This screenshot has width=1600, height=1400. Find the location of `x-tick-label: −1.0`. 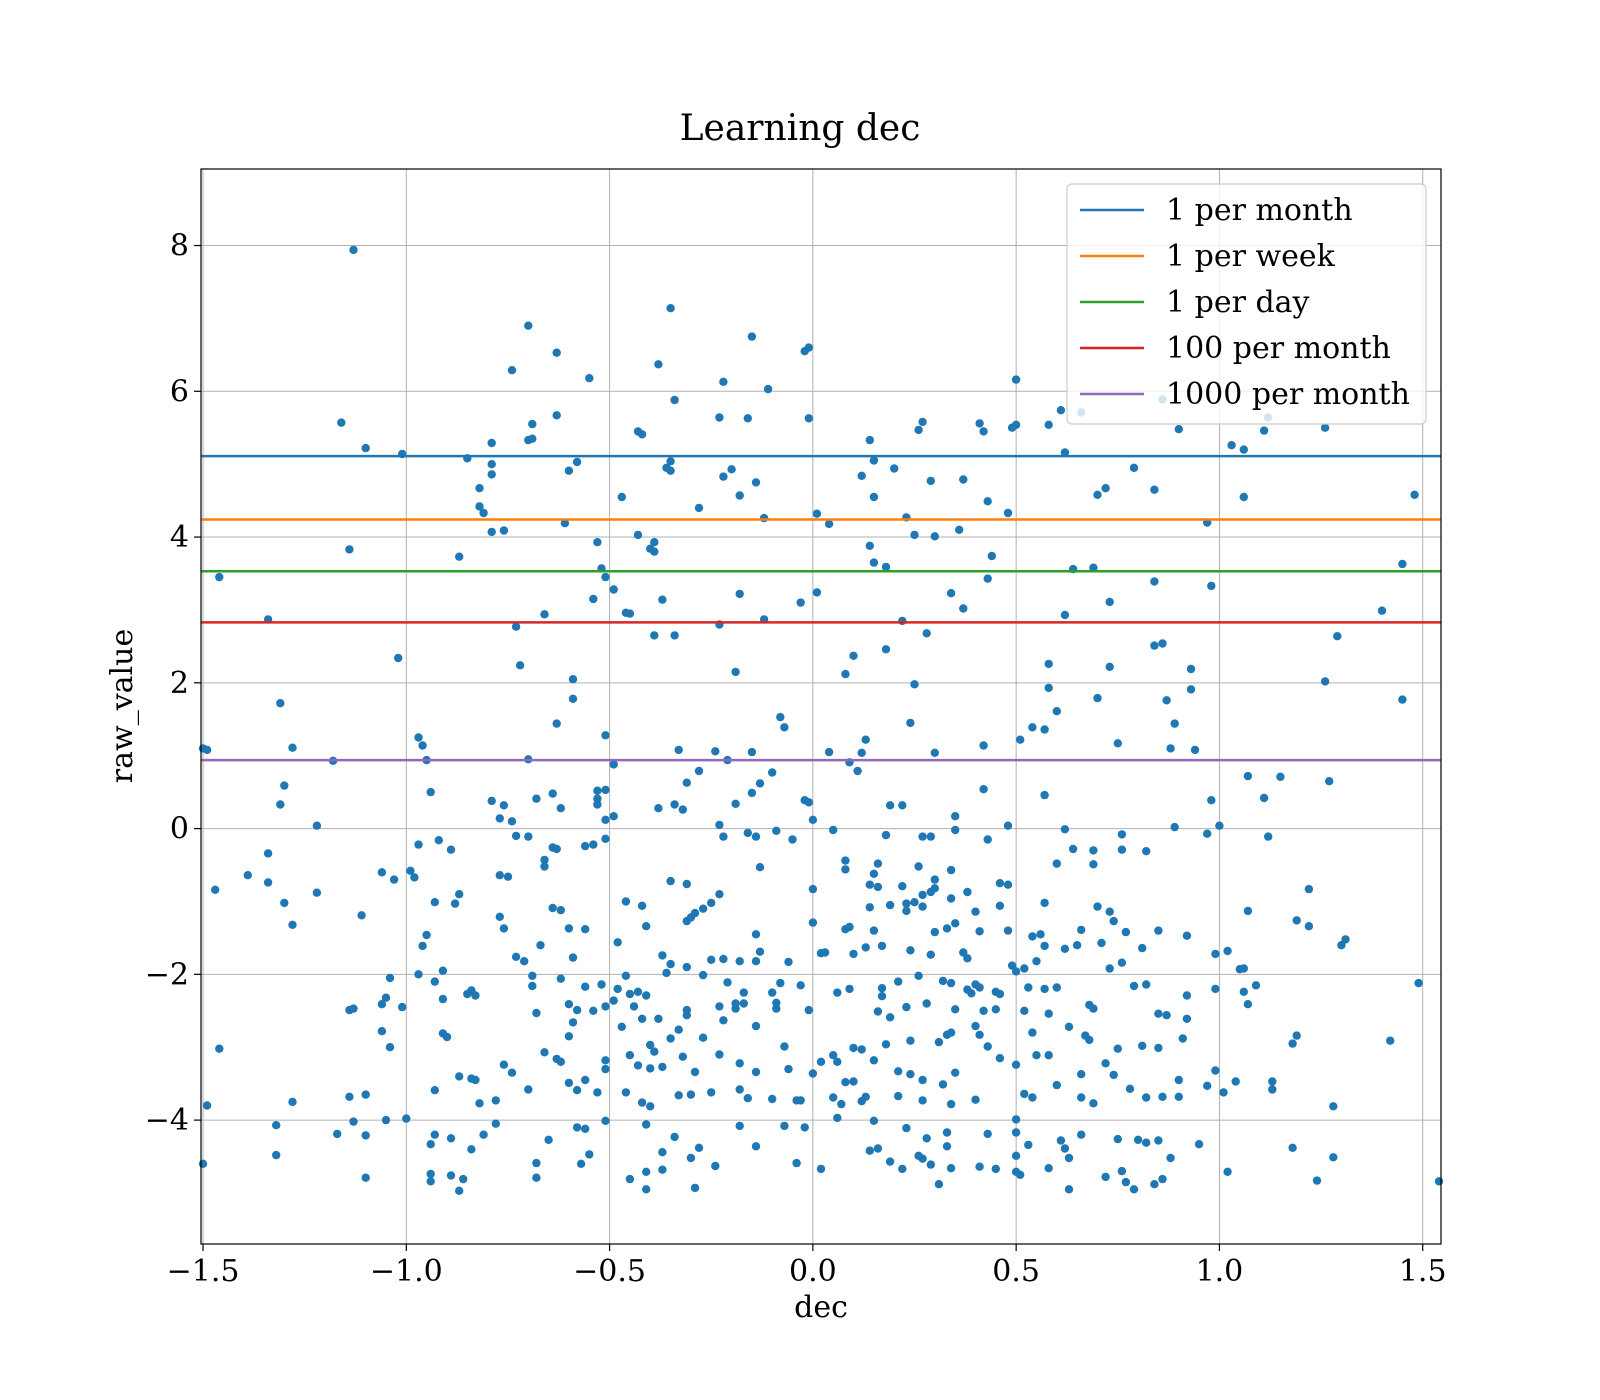

x-tick-label: −1.0 is located at coordinates (406, 1271).